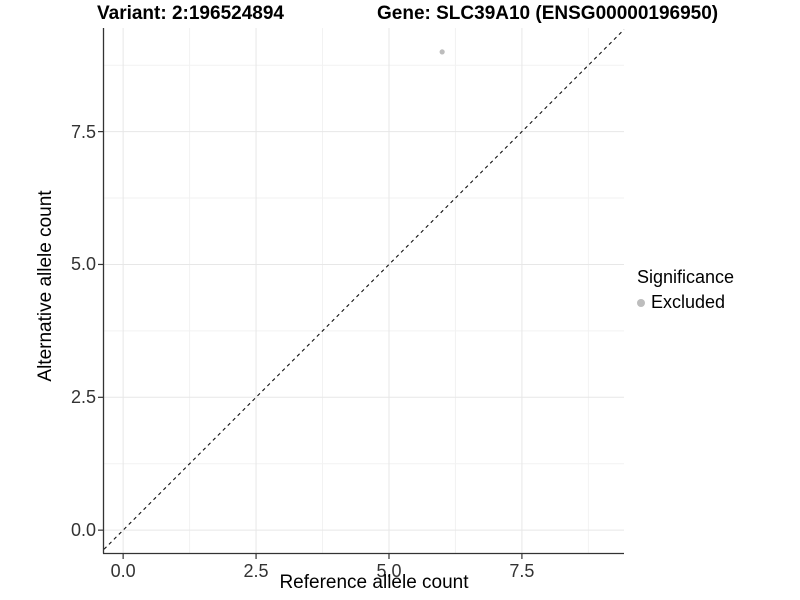  What do you see at coordinates (83, 264) in the screenshot?
I see `y-tick-label: 5.0` at bounding box center [83, 264].